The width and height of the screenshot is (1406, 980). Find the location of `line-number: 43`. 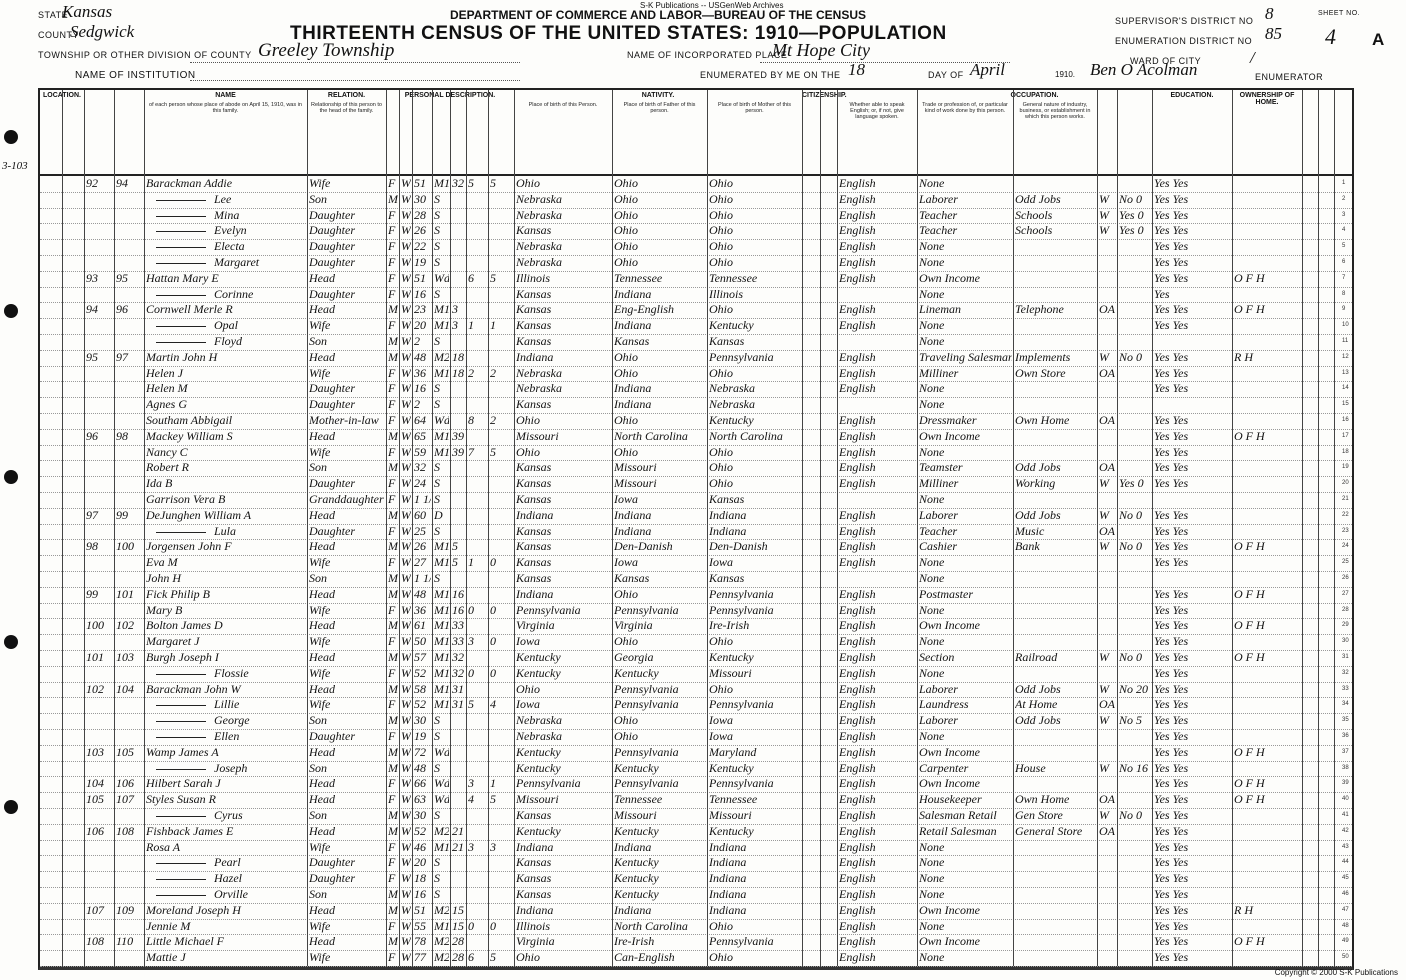

line-number: 43 is located at coordinates (1345, 846).